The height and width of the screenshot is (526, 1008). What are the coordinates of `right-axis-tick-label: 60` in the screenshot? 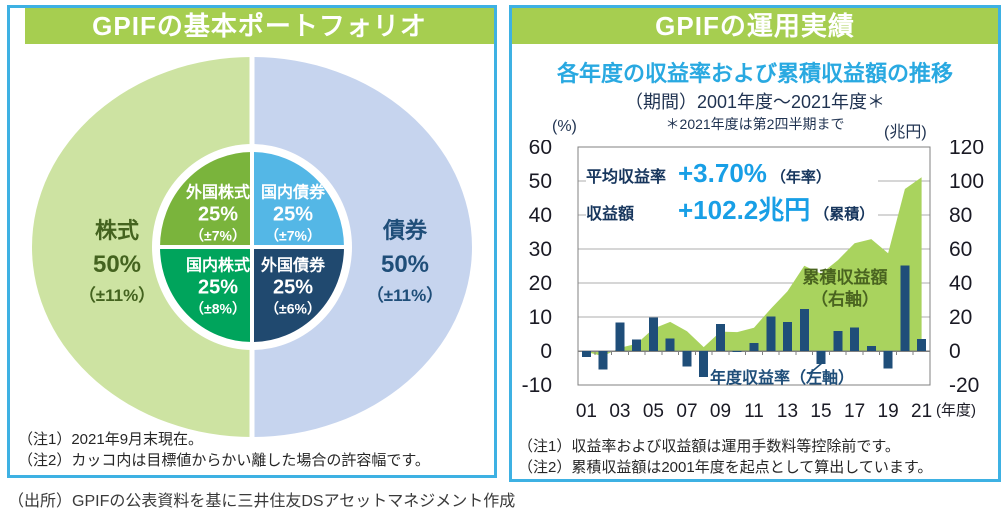 It's located at (960, 249).